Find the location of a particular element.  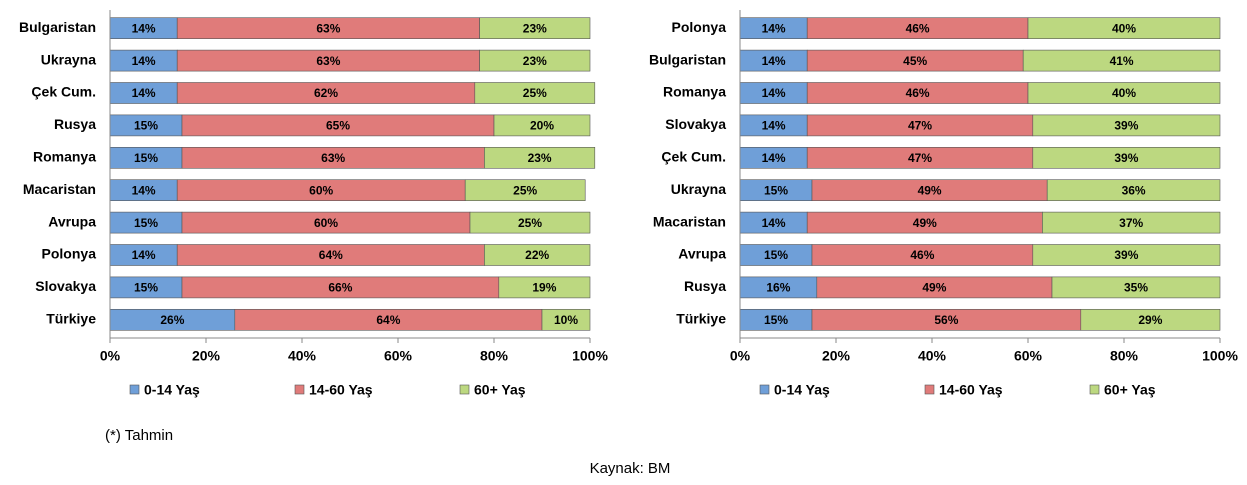

data-label: 20% is located at coordinates (542, 126).